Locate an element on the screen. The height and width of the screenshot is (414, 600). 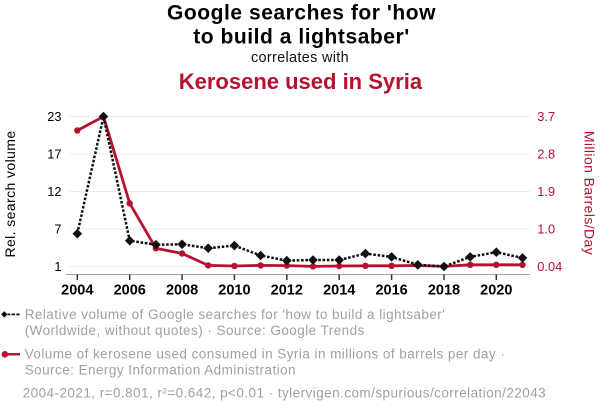
svg-text: 0.04 is located at coordinates (549, 266).